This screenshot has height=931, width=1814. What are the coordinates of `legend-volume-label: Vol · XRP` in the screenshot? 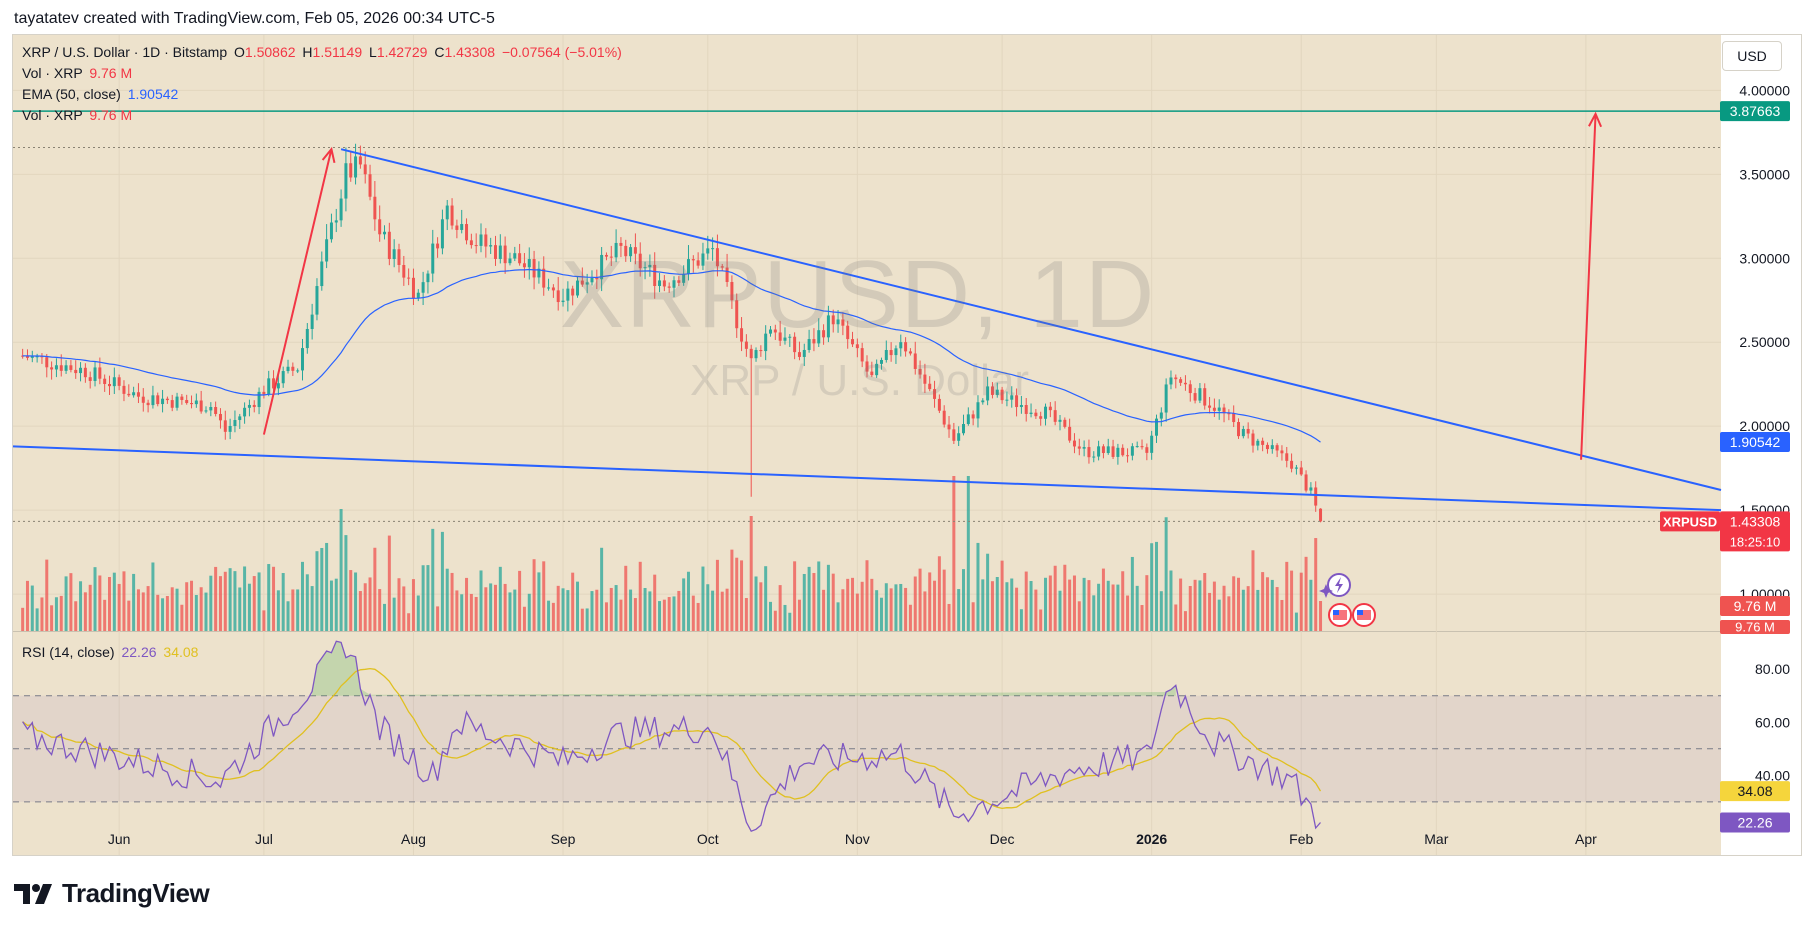 It's located at (52, 73).